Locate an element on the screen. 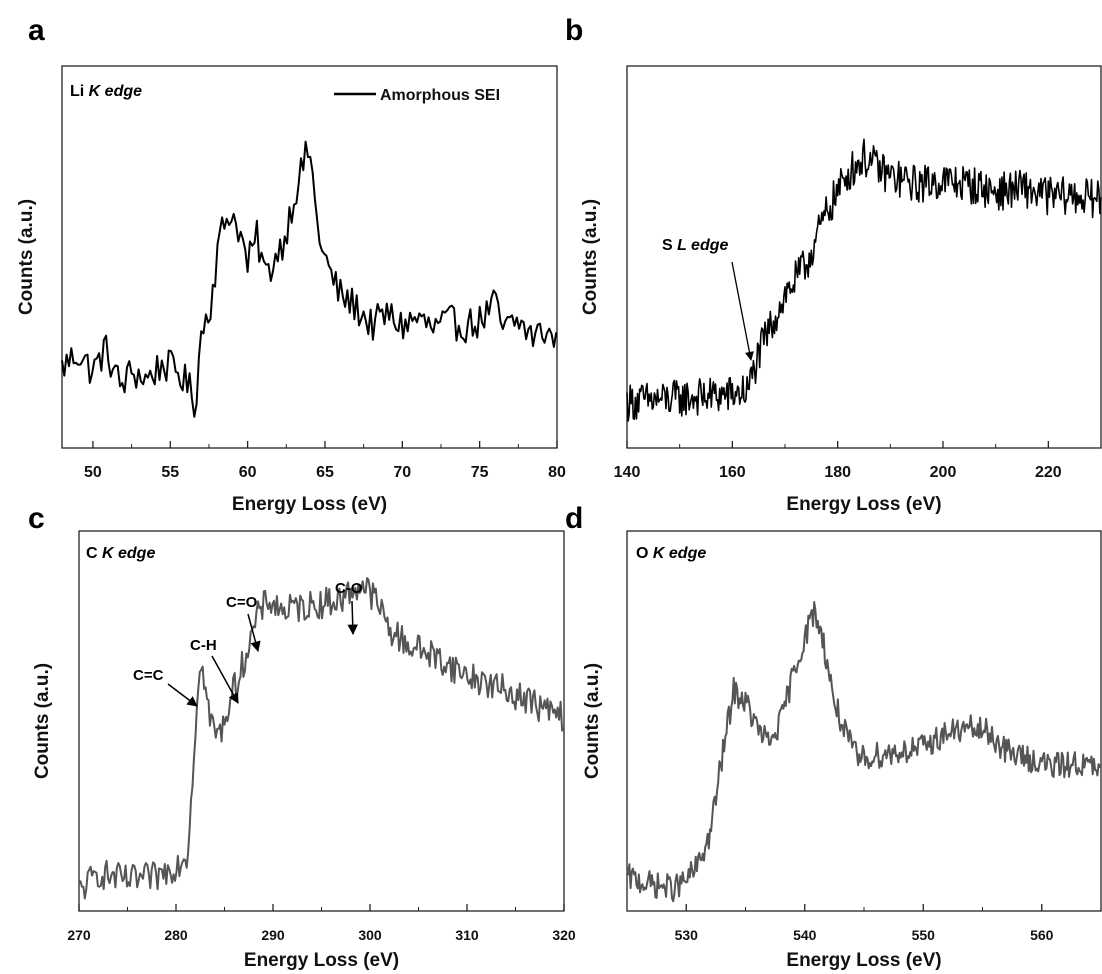 This screenshot has width=1102, height=974. annotation-c-o-single: C-O is located at coordinates (349, 588).